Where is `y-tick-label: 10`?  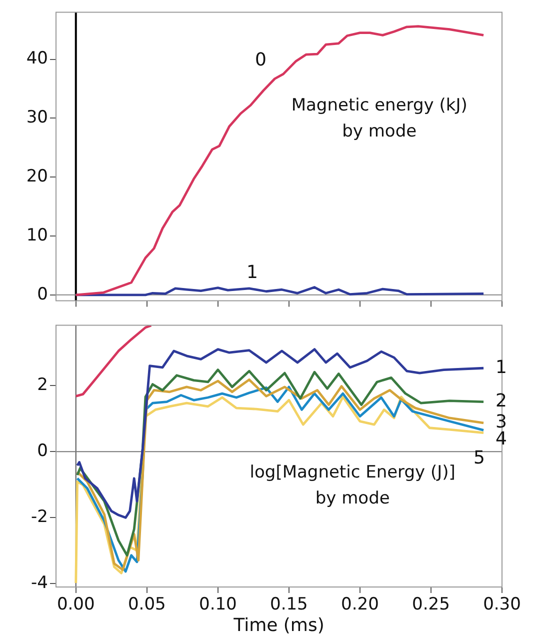
y-tick-label: 10 is located at coordinates (37, 235).